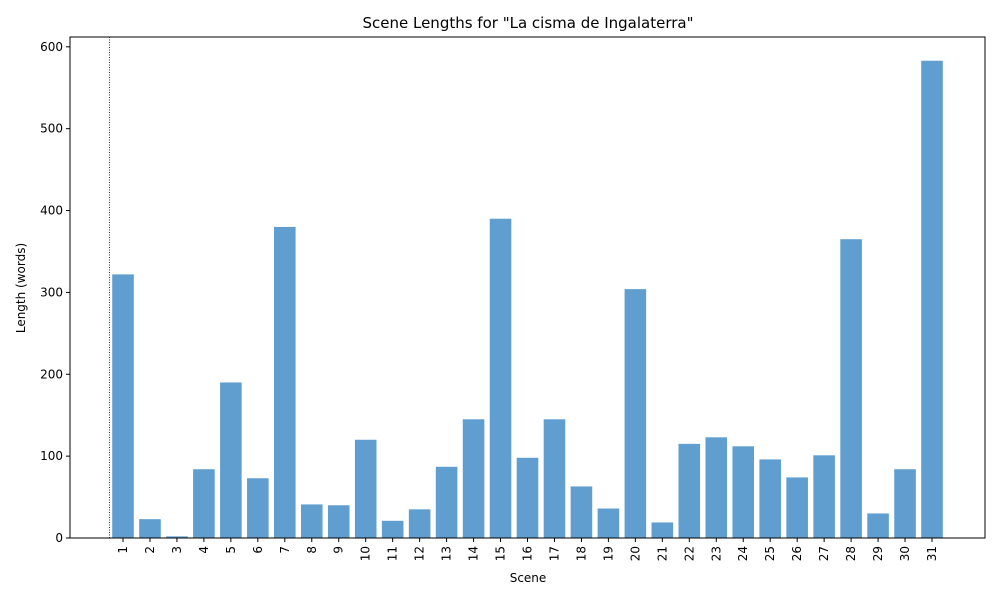 This screenshot has height=600, width=1000. I want to click on x-tick-label: 27, so click(824, 553).